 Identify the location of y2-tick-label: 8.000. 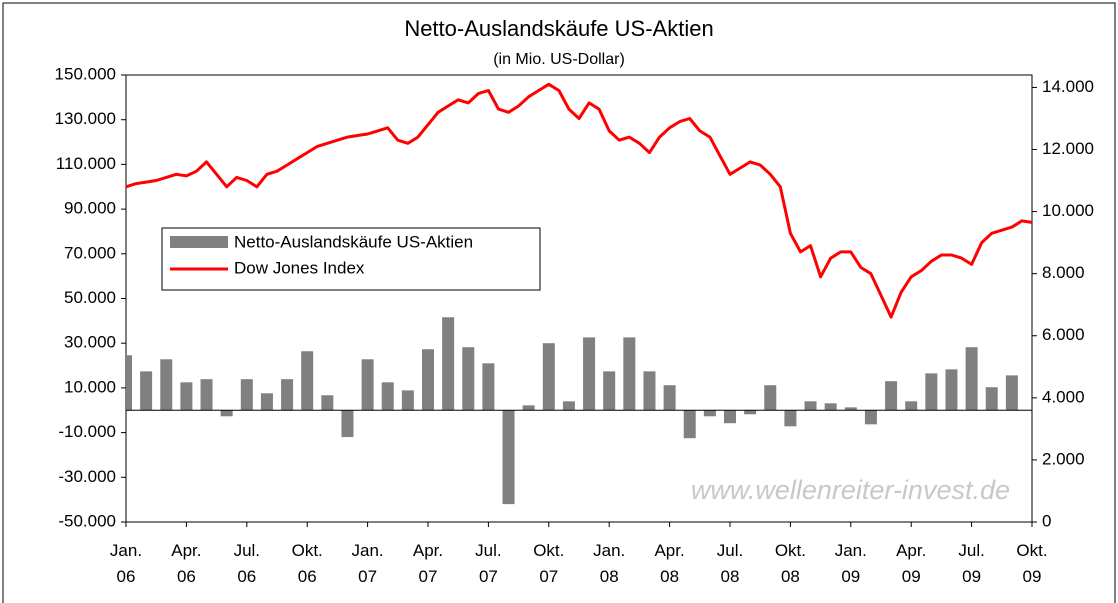
(1063, 272).